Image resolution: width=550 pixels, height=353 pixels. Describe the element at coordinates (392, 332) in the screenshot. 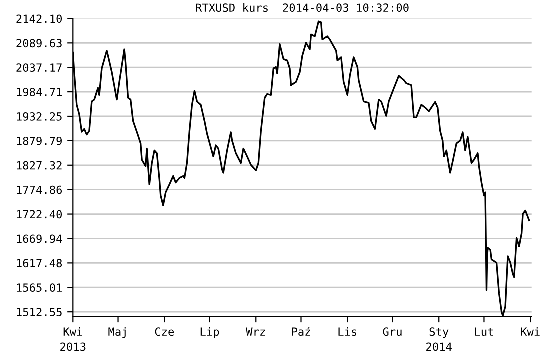

I see `x-tick-label: Gru` at that location.